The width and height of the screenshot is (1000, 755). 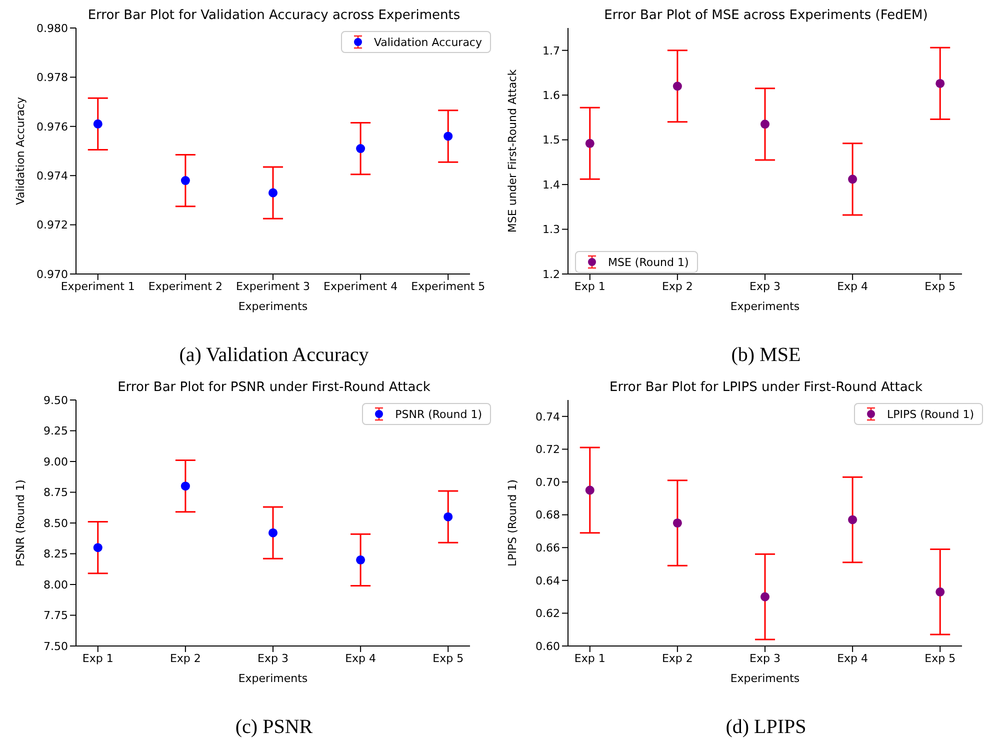 I want to click on x-tick-label: Experiment 3, so click(x=273, y=286).